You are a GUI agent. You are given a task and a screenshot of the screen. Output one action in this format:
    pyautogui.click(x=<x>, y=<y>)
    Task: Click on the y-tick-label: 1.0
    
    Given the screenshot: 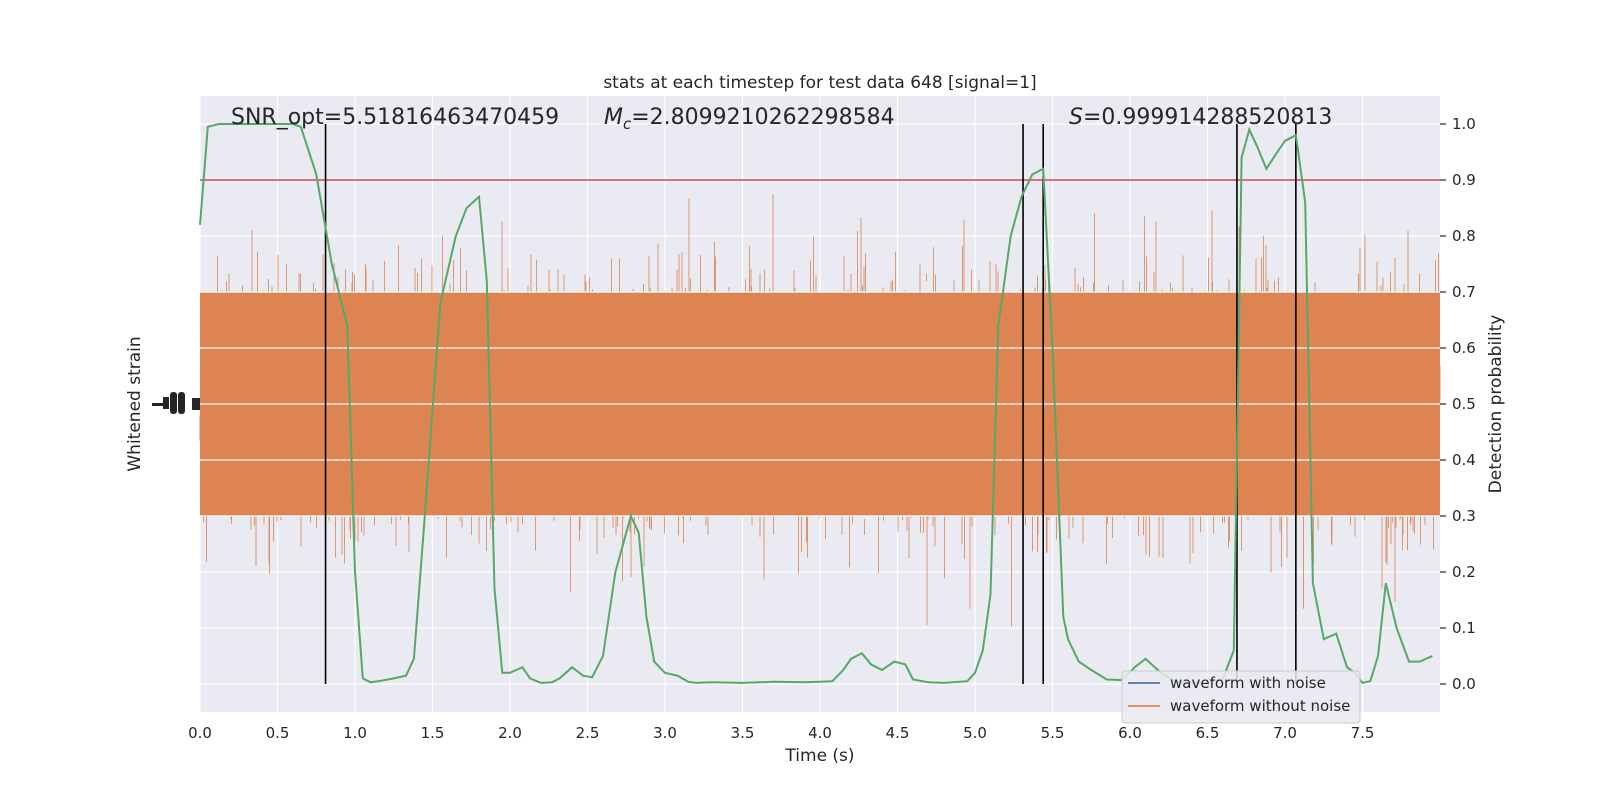 What is the action you would take?
    pyautogui.click(x=1464, y=124)
    